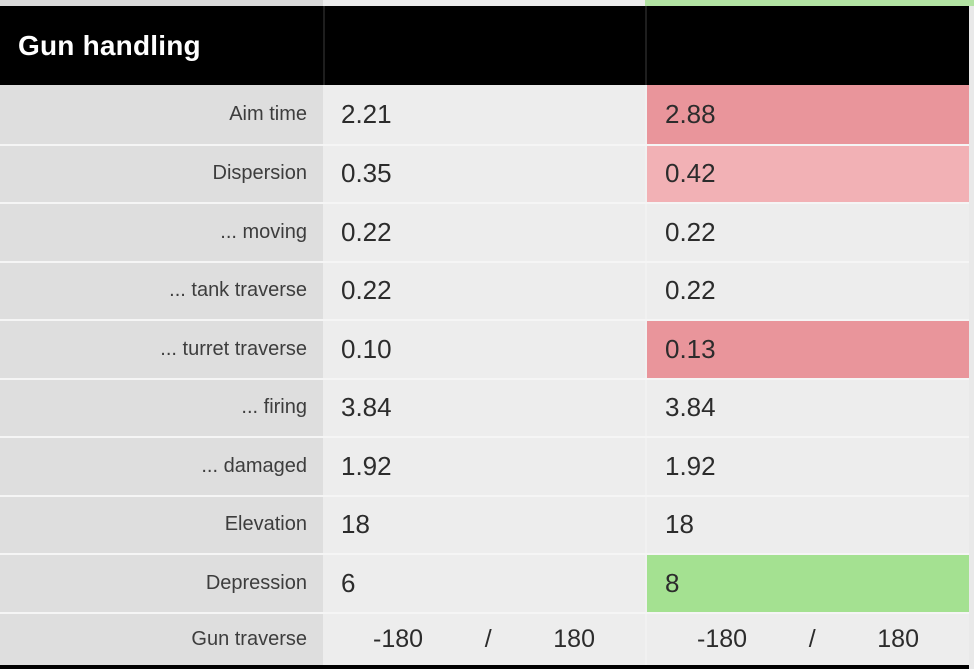 This screenshot has height=669, width=974. Describe the element at coordinates (161, 349) in the screenshot. I see `row-label: ... turret traverse` at that location.